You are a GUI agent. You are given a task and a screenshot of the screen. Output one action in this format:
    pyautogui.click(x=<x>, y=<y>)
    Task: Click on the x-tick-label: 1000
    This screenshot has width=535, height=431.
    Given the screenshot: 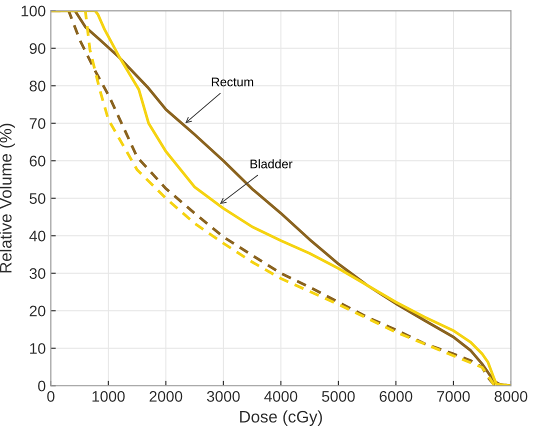 What is the action you would take?
    pyautogui.click(x=108, y=396)
    